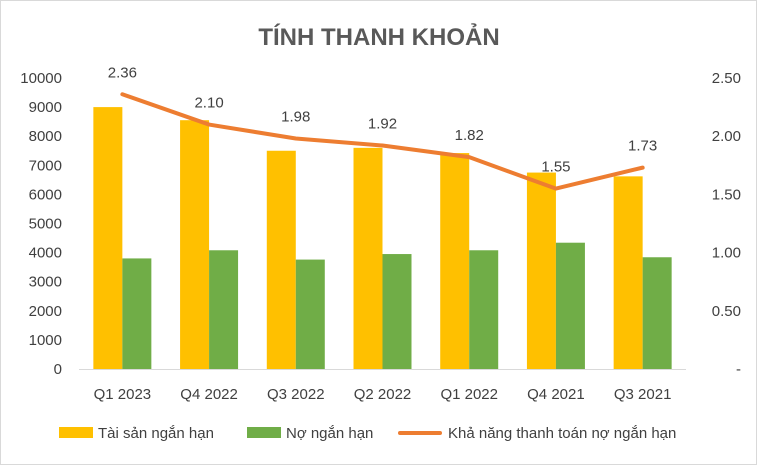 The height and width of the screenshot is (466, 757). What do you see at coordinates (378, 36) in the screenshot?
I see `chart-title: TÍNH THANH KHOẢN` at bounding box center [378, 36].